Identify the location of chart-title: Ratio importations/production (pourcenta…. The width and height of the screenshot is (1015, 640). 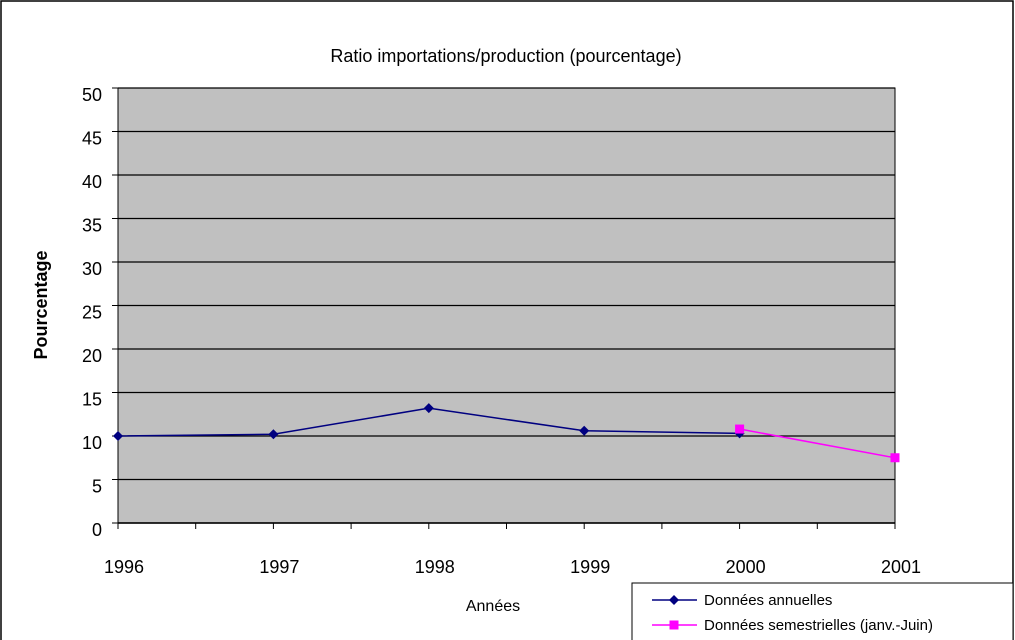
(505, 56).